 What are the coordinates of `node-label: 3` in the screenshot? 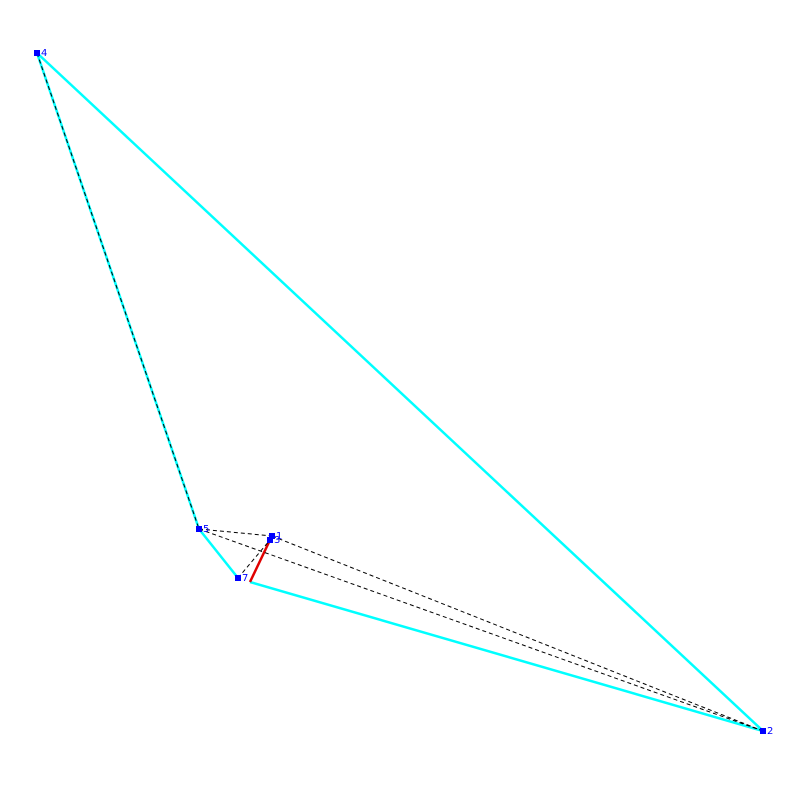 It's located at (277, 540).